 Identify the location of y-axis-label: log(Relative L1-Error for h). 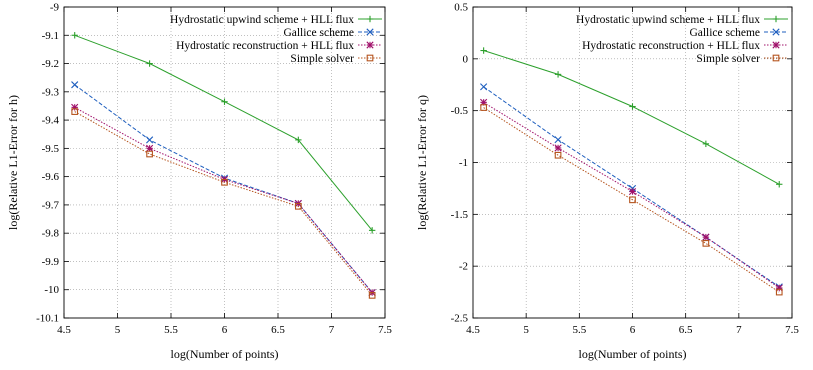
(13, 162).